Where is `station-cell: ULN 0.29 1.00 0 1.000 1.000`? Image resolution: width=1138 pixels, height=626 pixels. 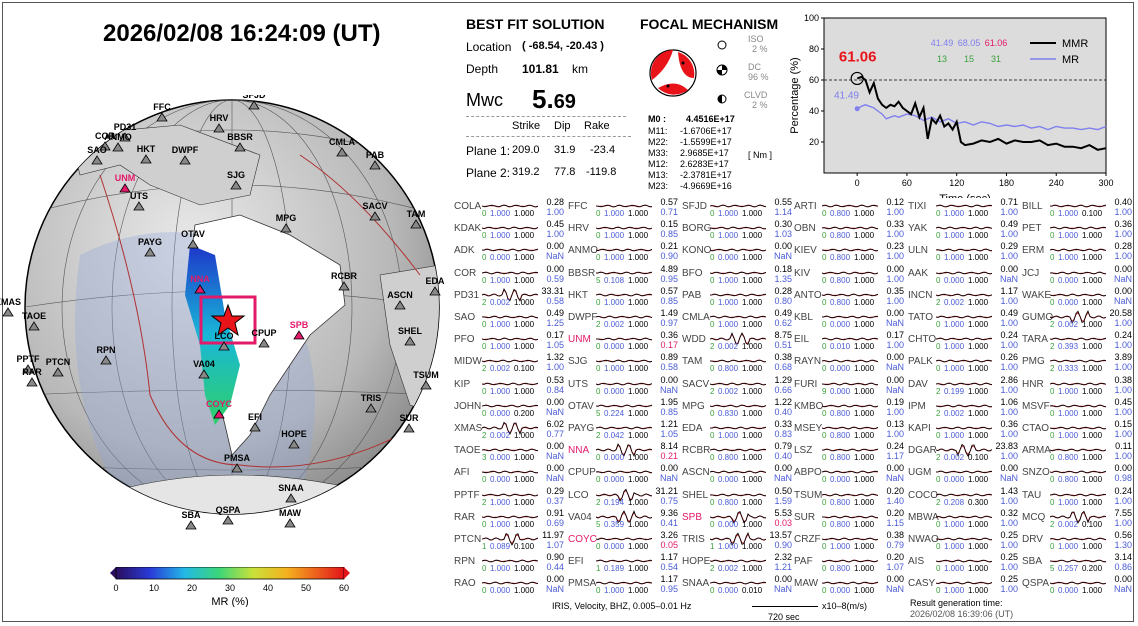 station-cell: ULN 0.29 1.00 0 1.000 1.000 is located at coordinates (964, 252).